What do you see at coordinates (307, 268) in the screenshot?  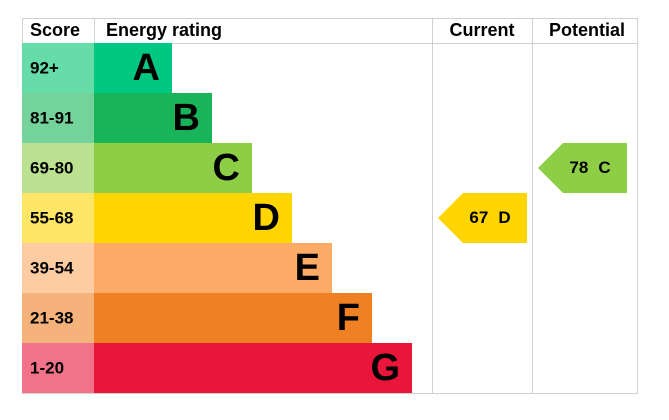 I see `rating-letter: E` at bounding box center [307, 268].